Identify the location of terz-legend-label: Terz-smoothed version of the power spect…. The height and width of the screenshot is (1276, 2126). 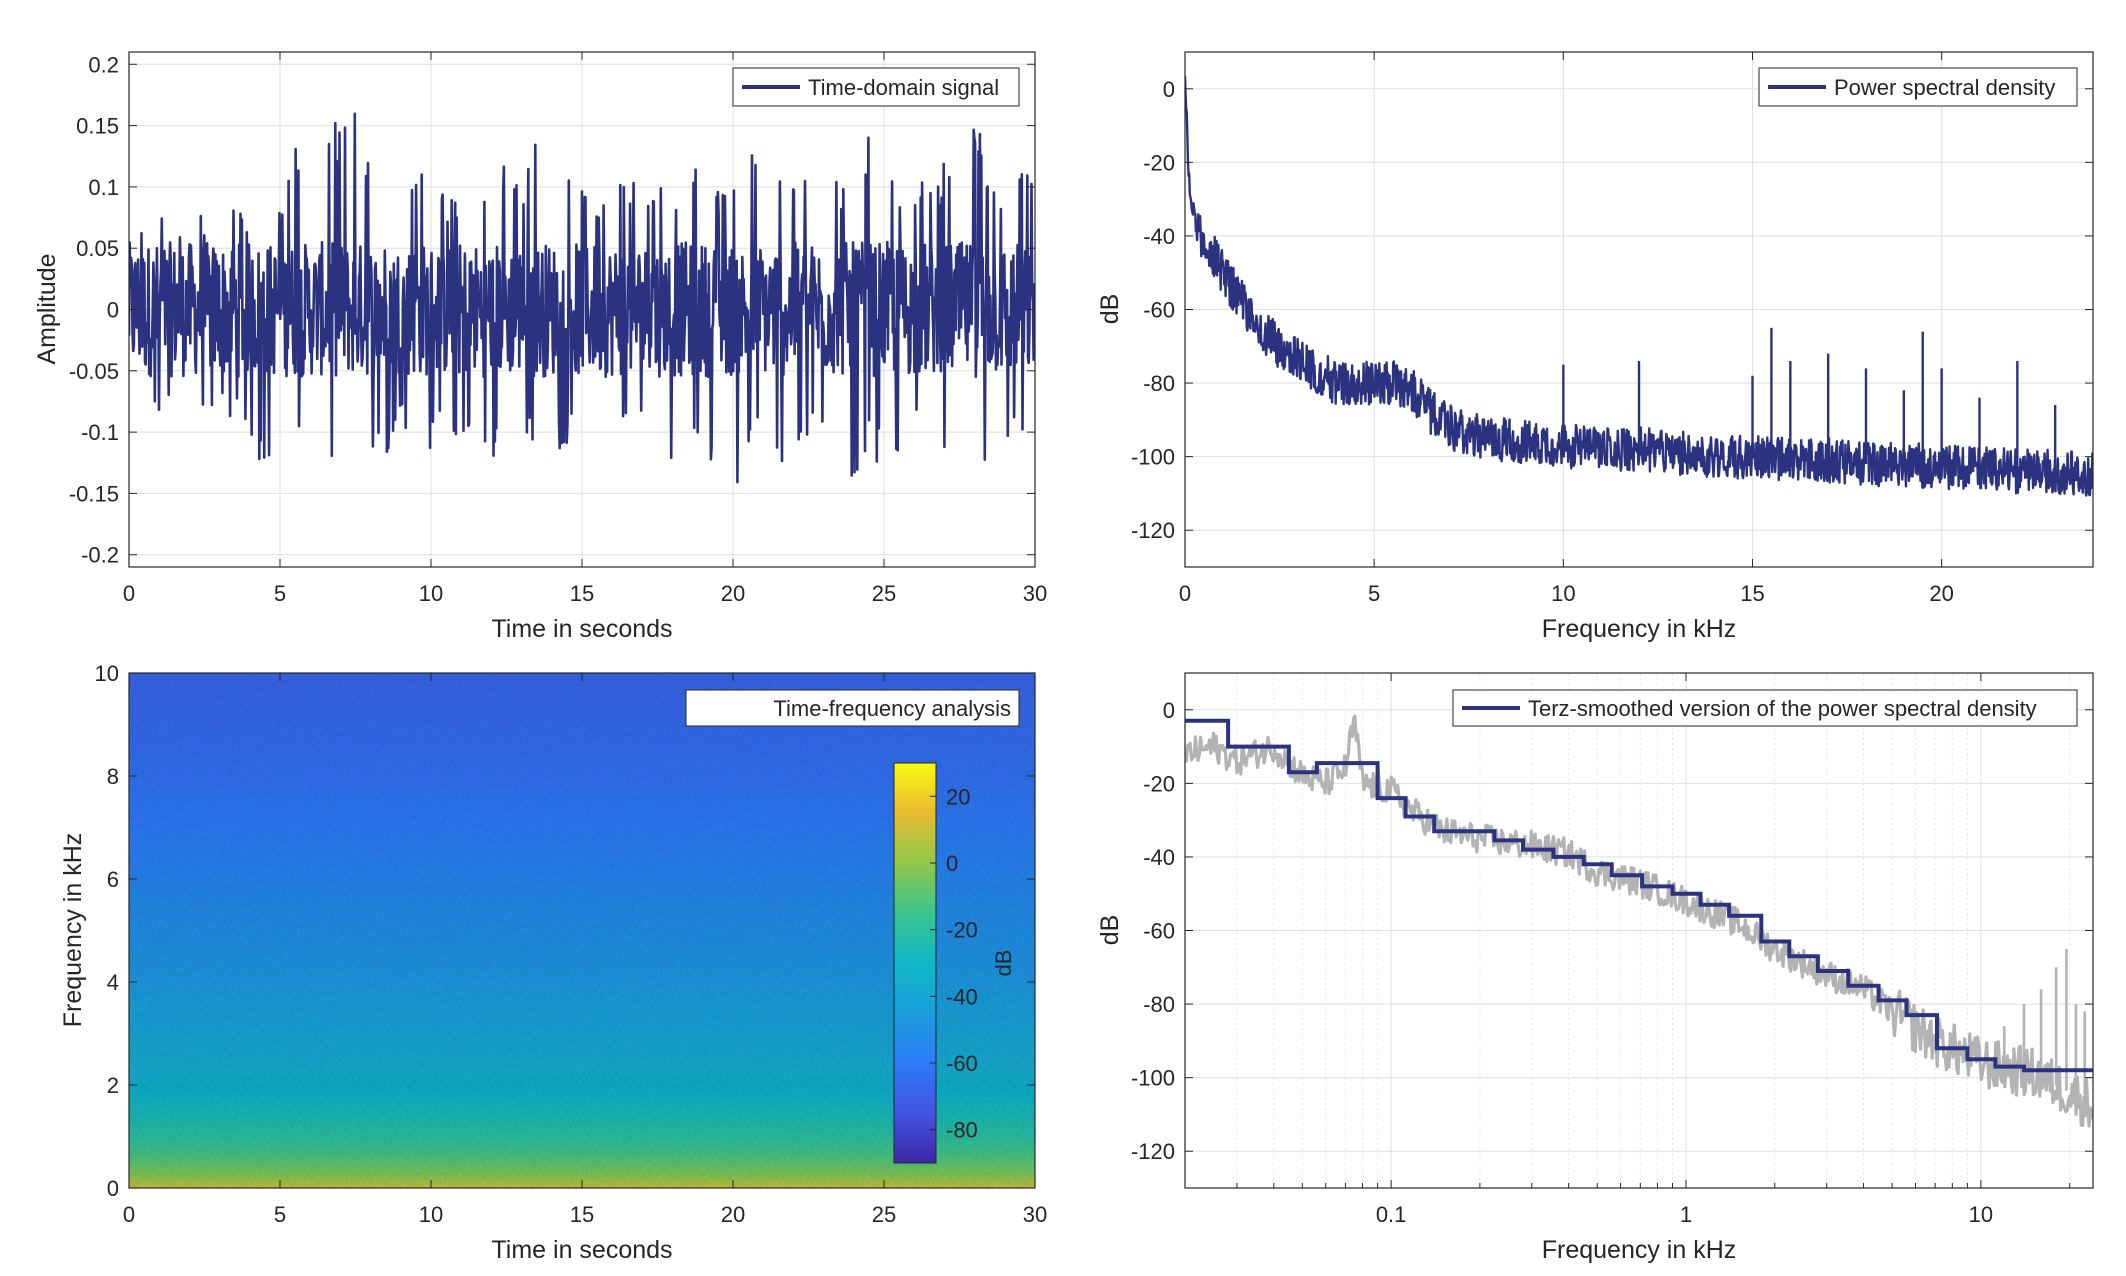
(1782, 708).